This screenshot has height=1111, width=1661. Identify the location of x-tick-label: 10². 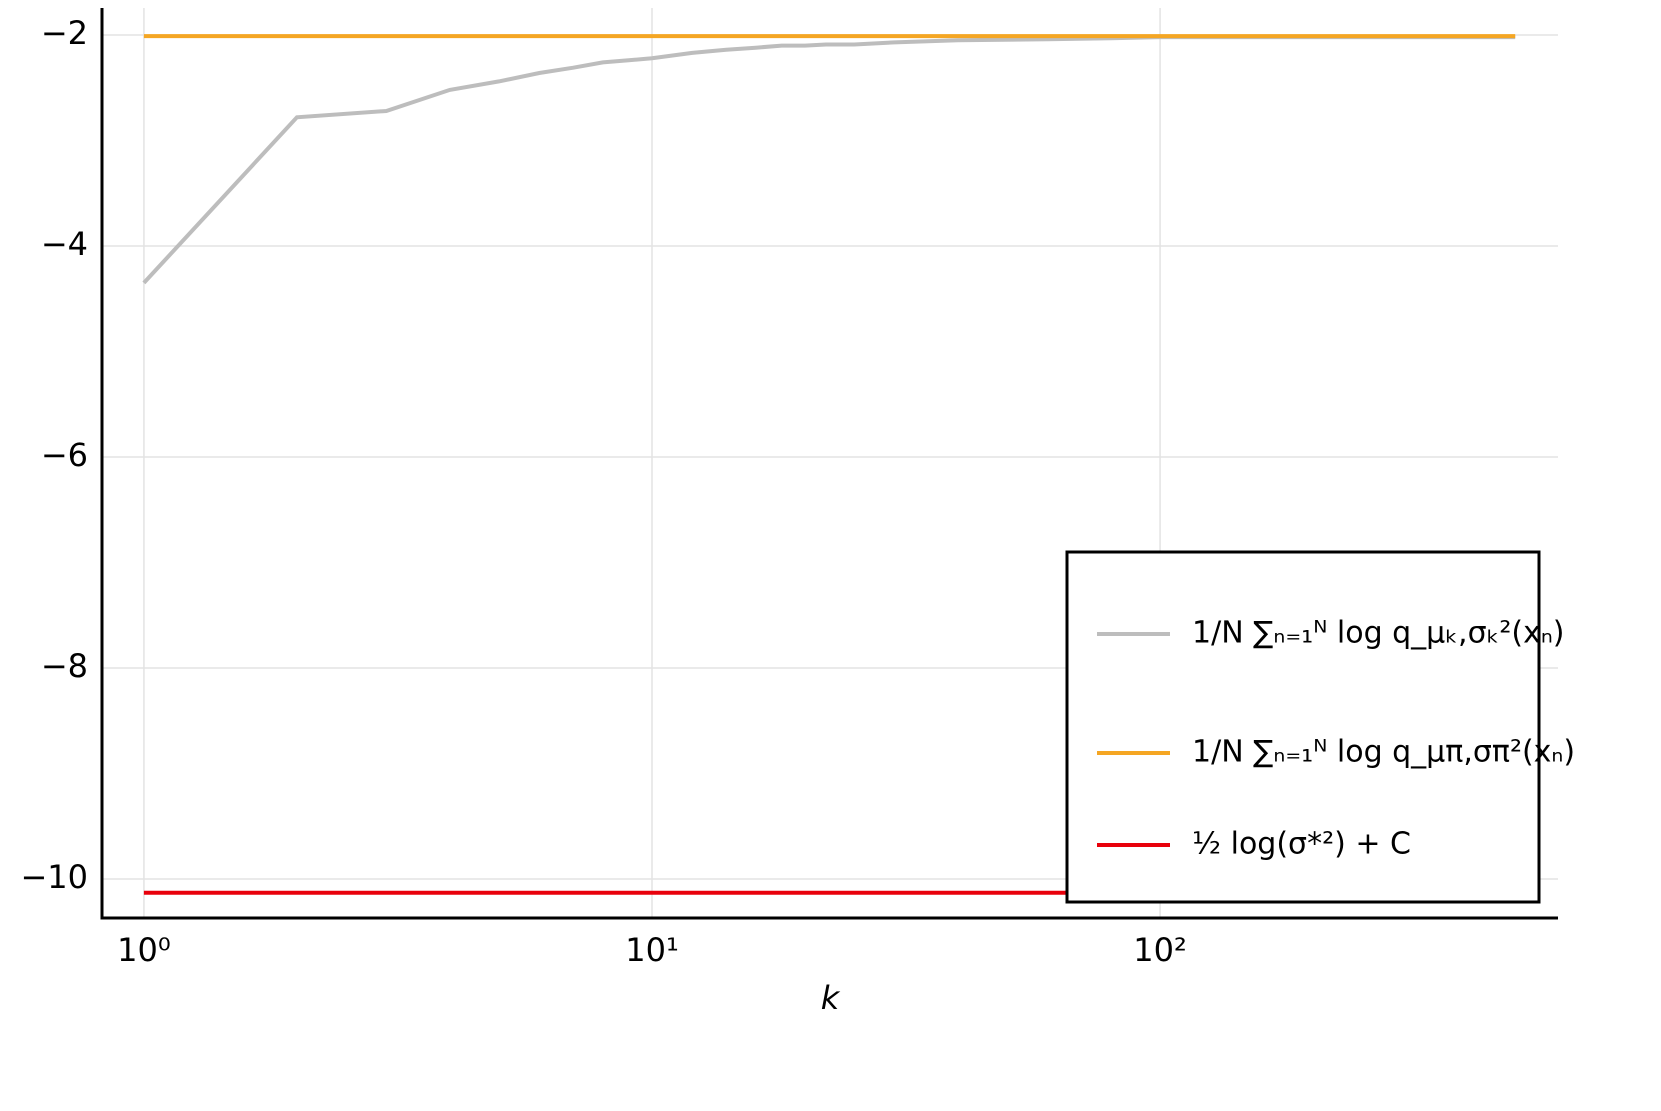
(1160, 950).